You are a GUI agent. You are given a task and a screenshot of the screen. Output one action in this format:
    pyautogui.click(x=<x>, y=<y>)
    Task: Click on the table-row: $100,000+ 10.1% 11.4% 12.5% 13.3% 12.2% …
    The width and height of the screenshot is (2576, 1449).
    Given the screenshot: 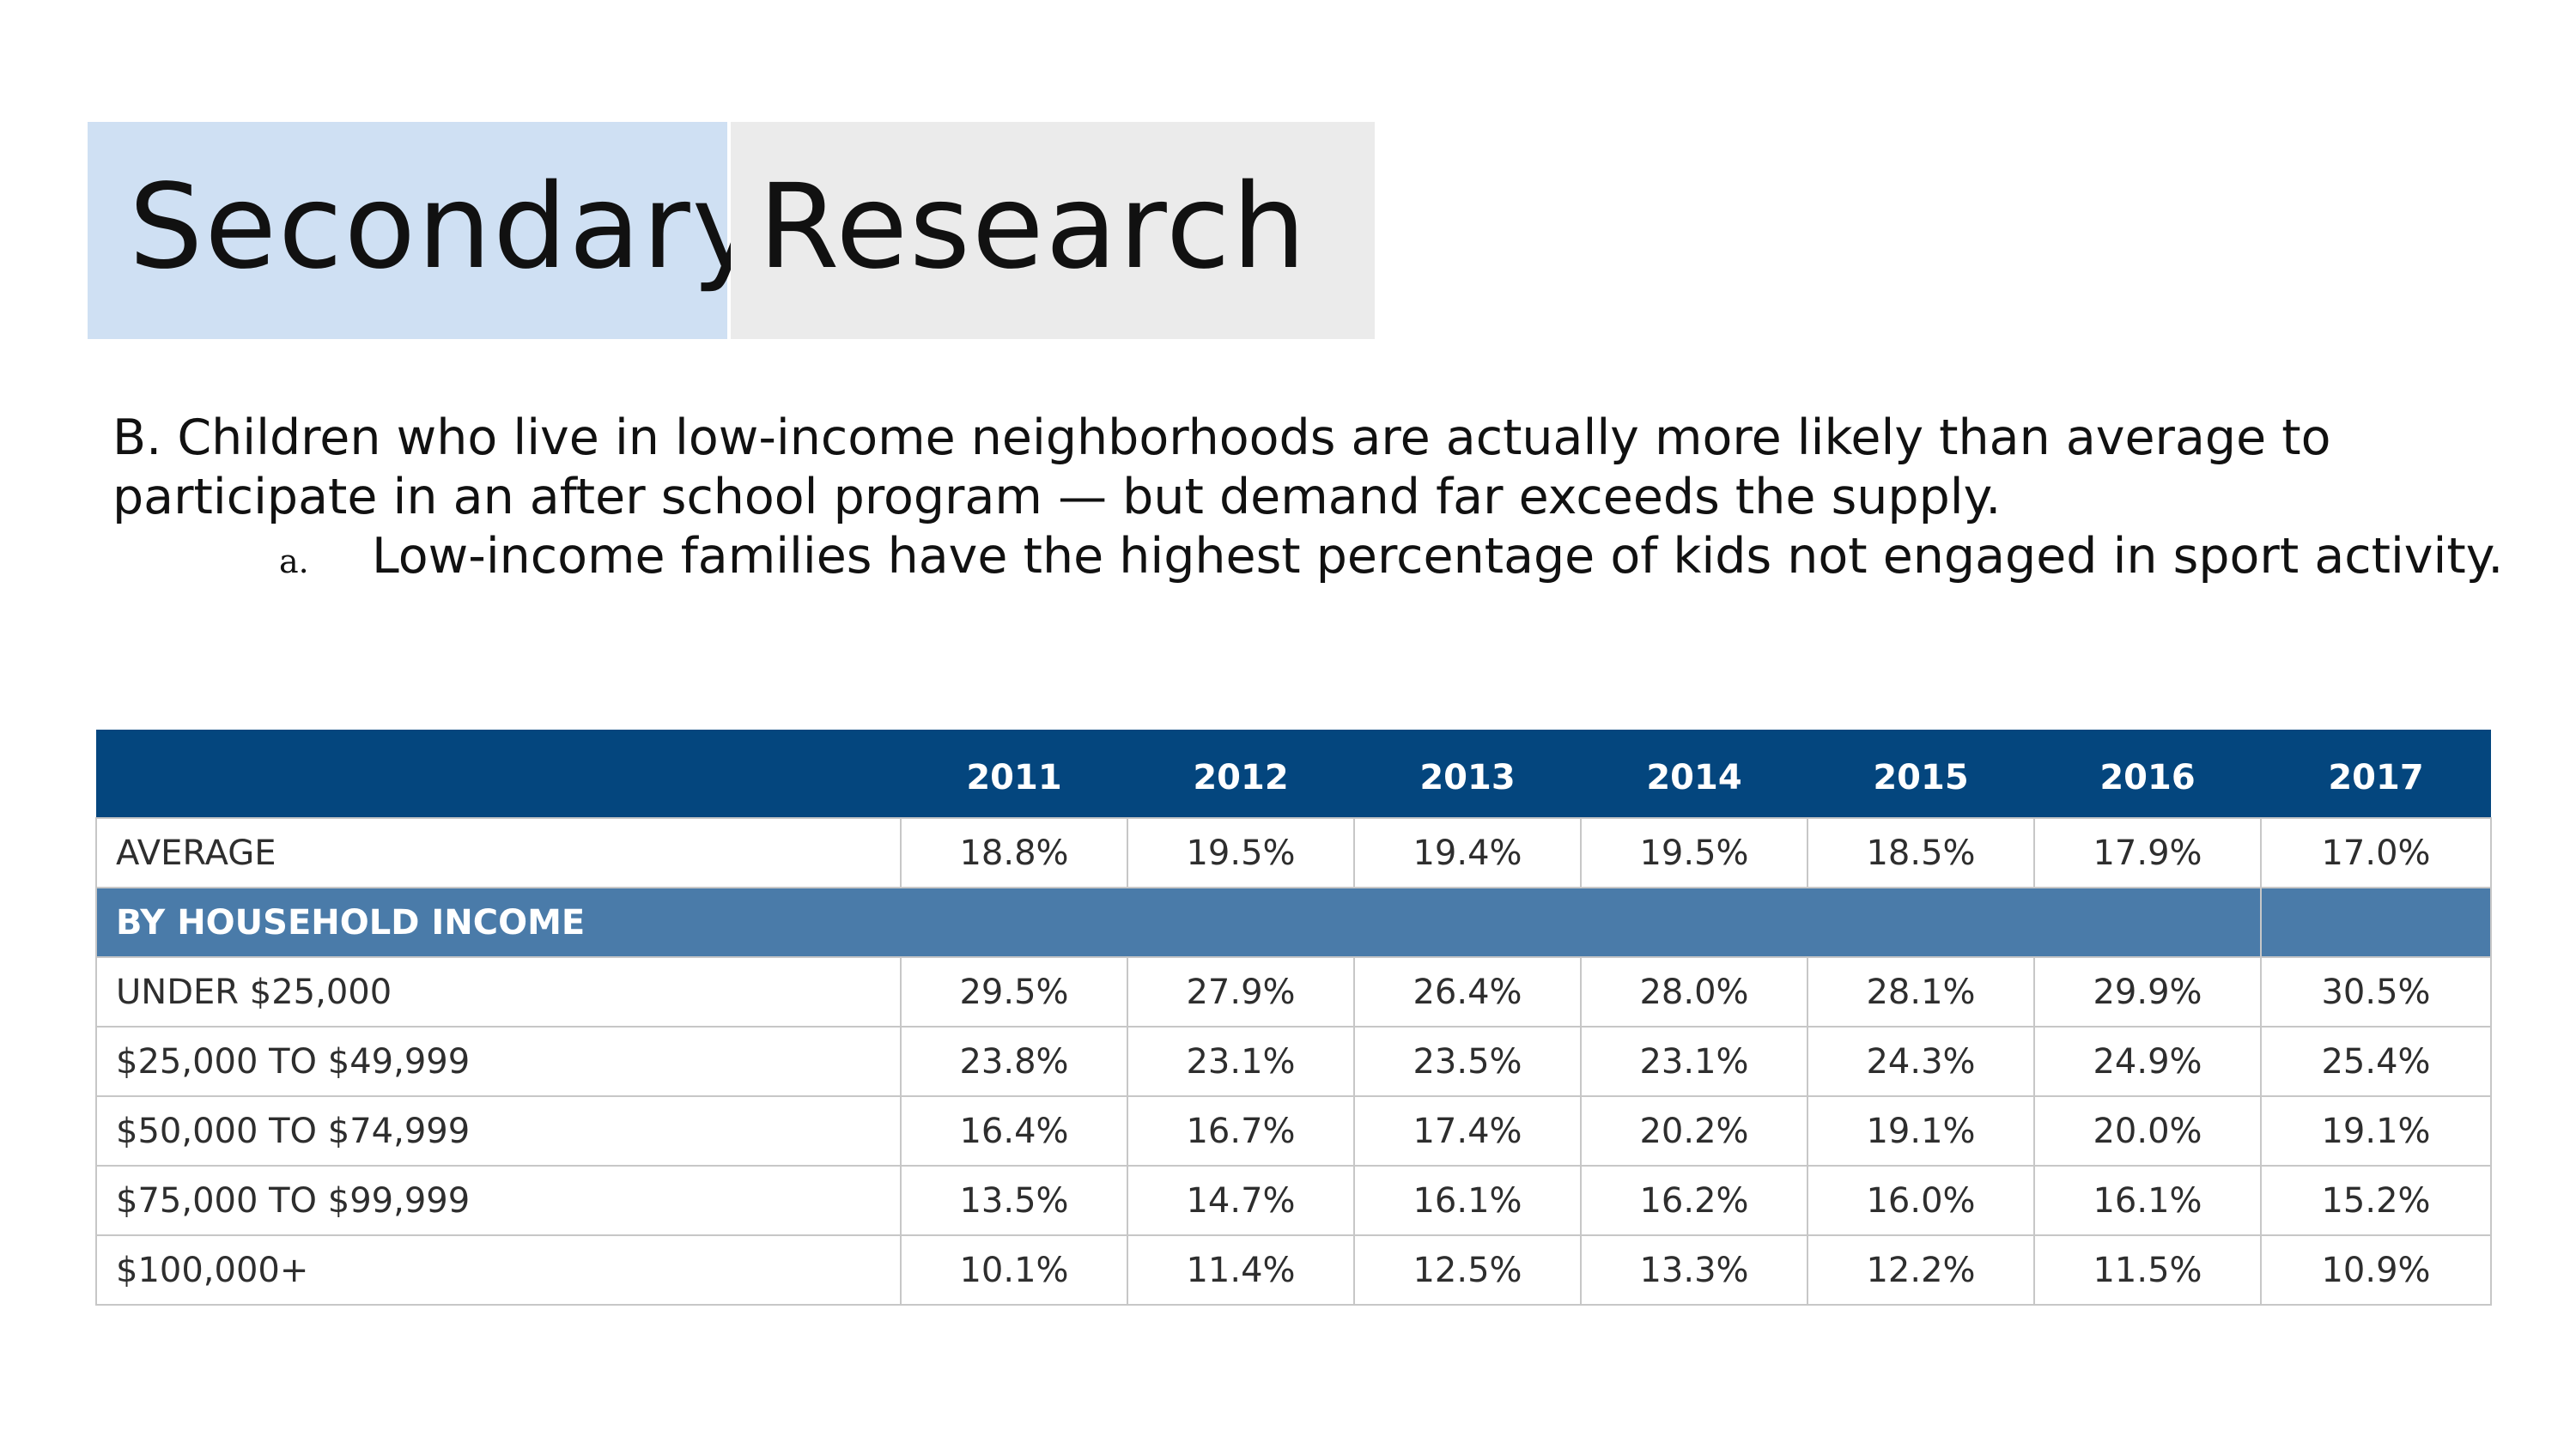 What is the action you would take?
    pyautogui.click(x=1294, y=1270)
    